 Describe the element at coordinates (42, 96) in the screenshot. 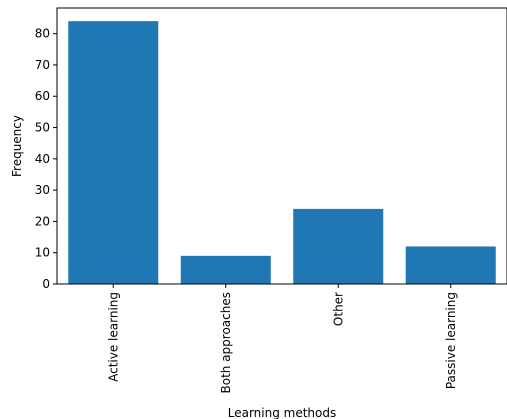

I see `y-tick-label: 60` at that location.